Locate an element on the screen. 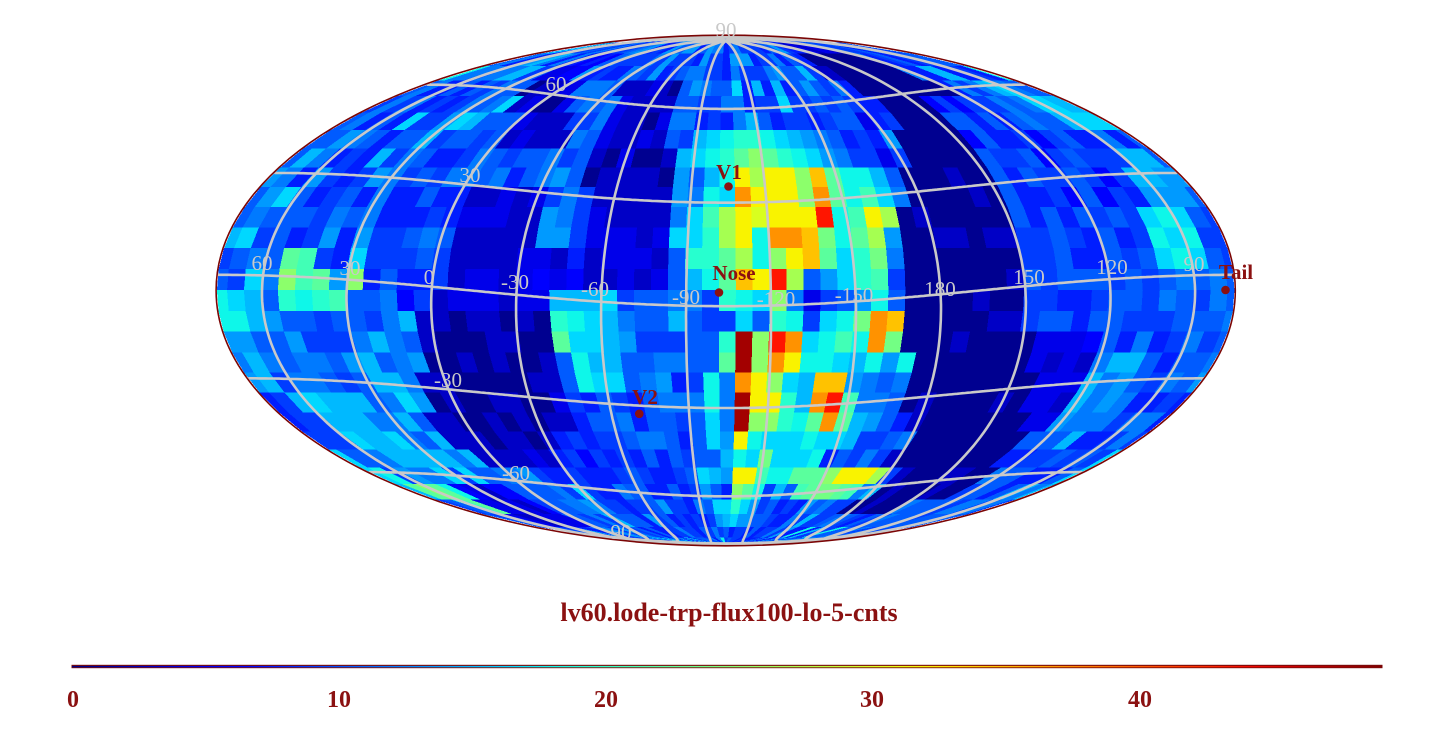  svg-text: -150 is located at coordinates (854, 295).